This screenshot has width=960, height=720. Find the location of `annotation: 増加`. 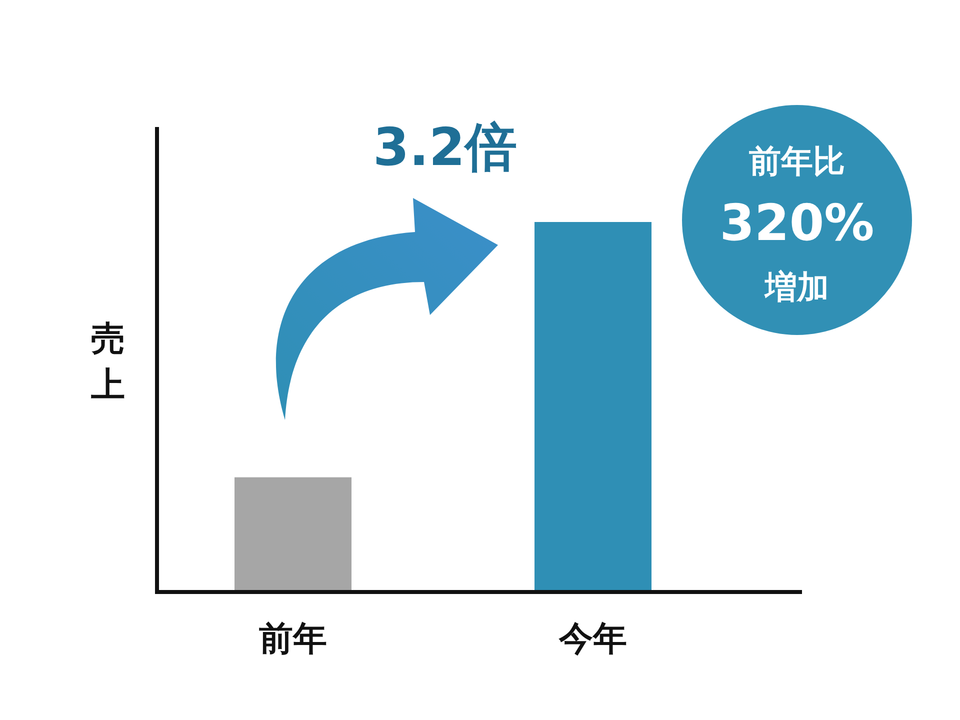

annotation: 増加 is located at coordinates (796, 287).